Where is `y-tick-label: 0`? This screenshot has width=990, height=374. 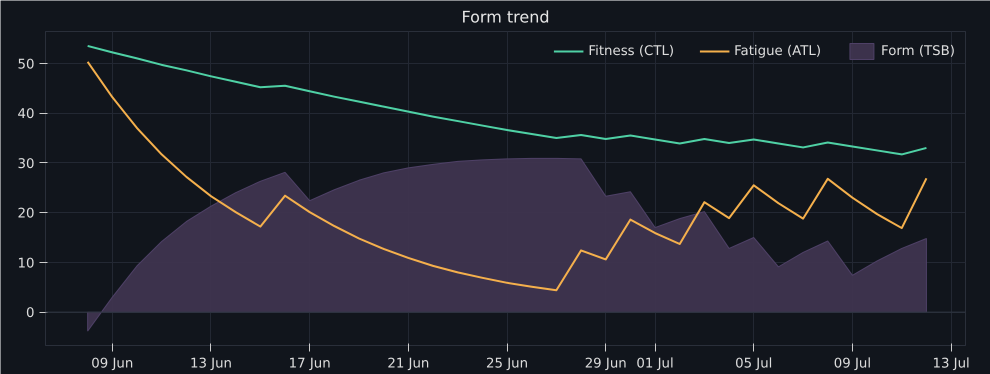
y-tick-label: 0 is located at coordinates (30, 314).